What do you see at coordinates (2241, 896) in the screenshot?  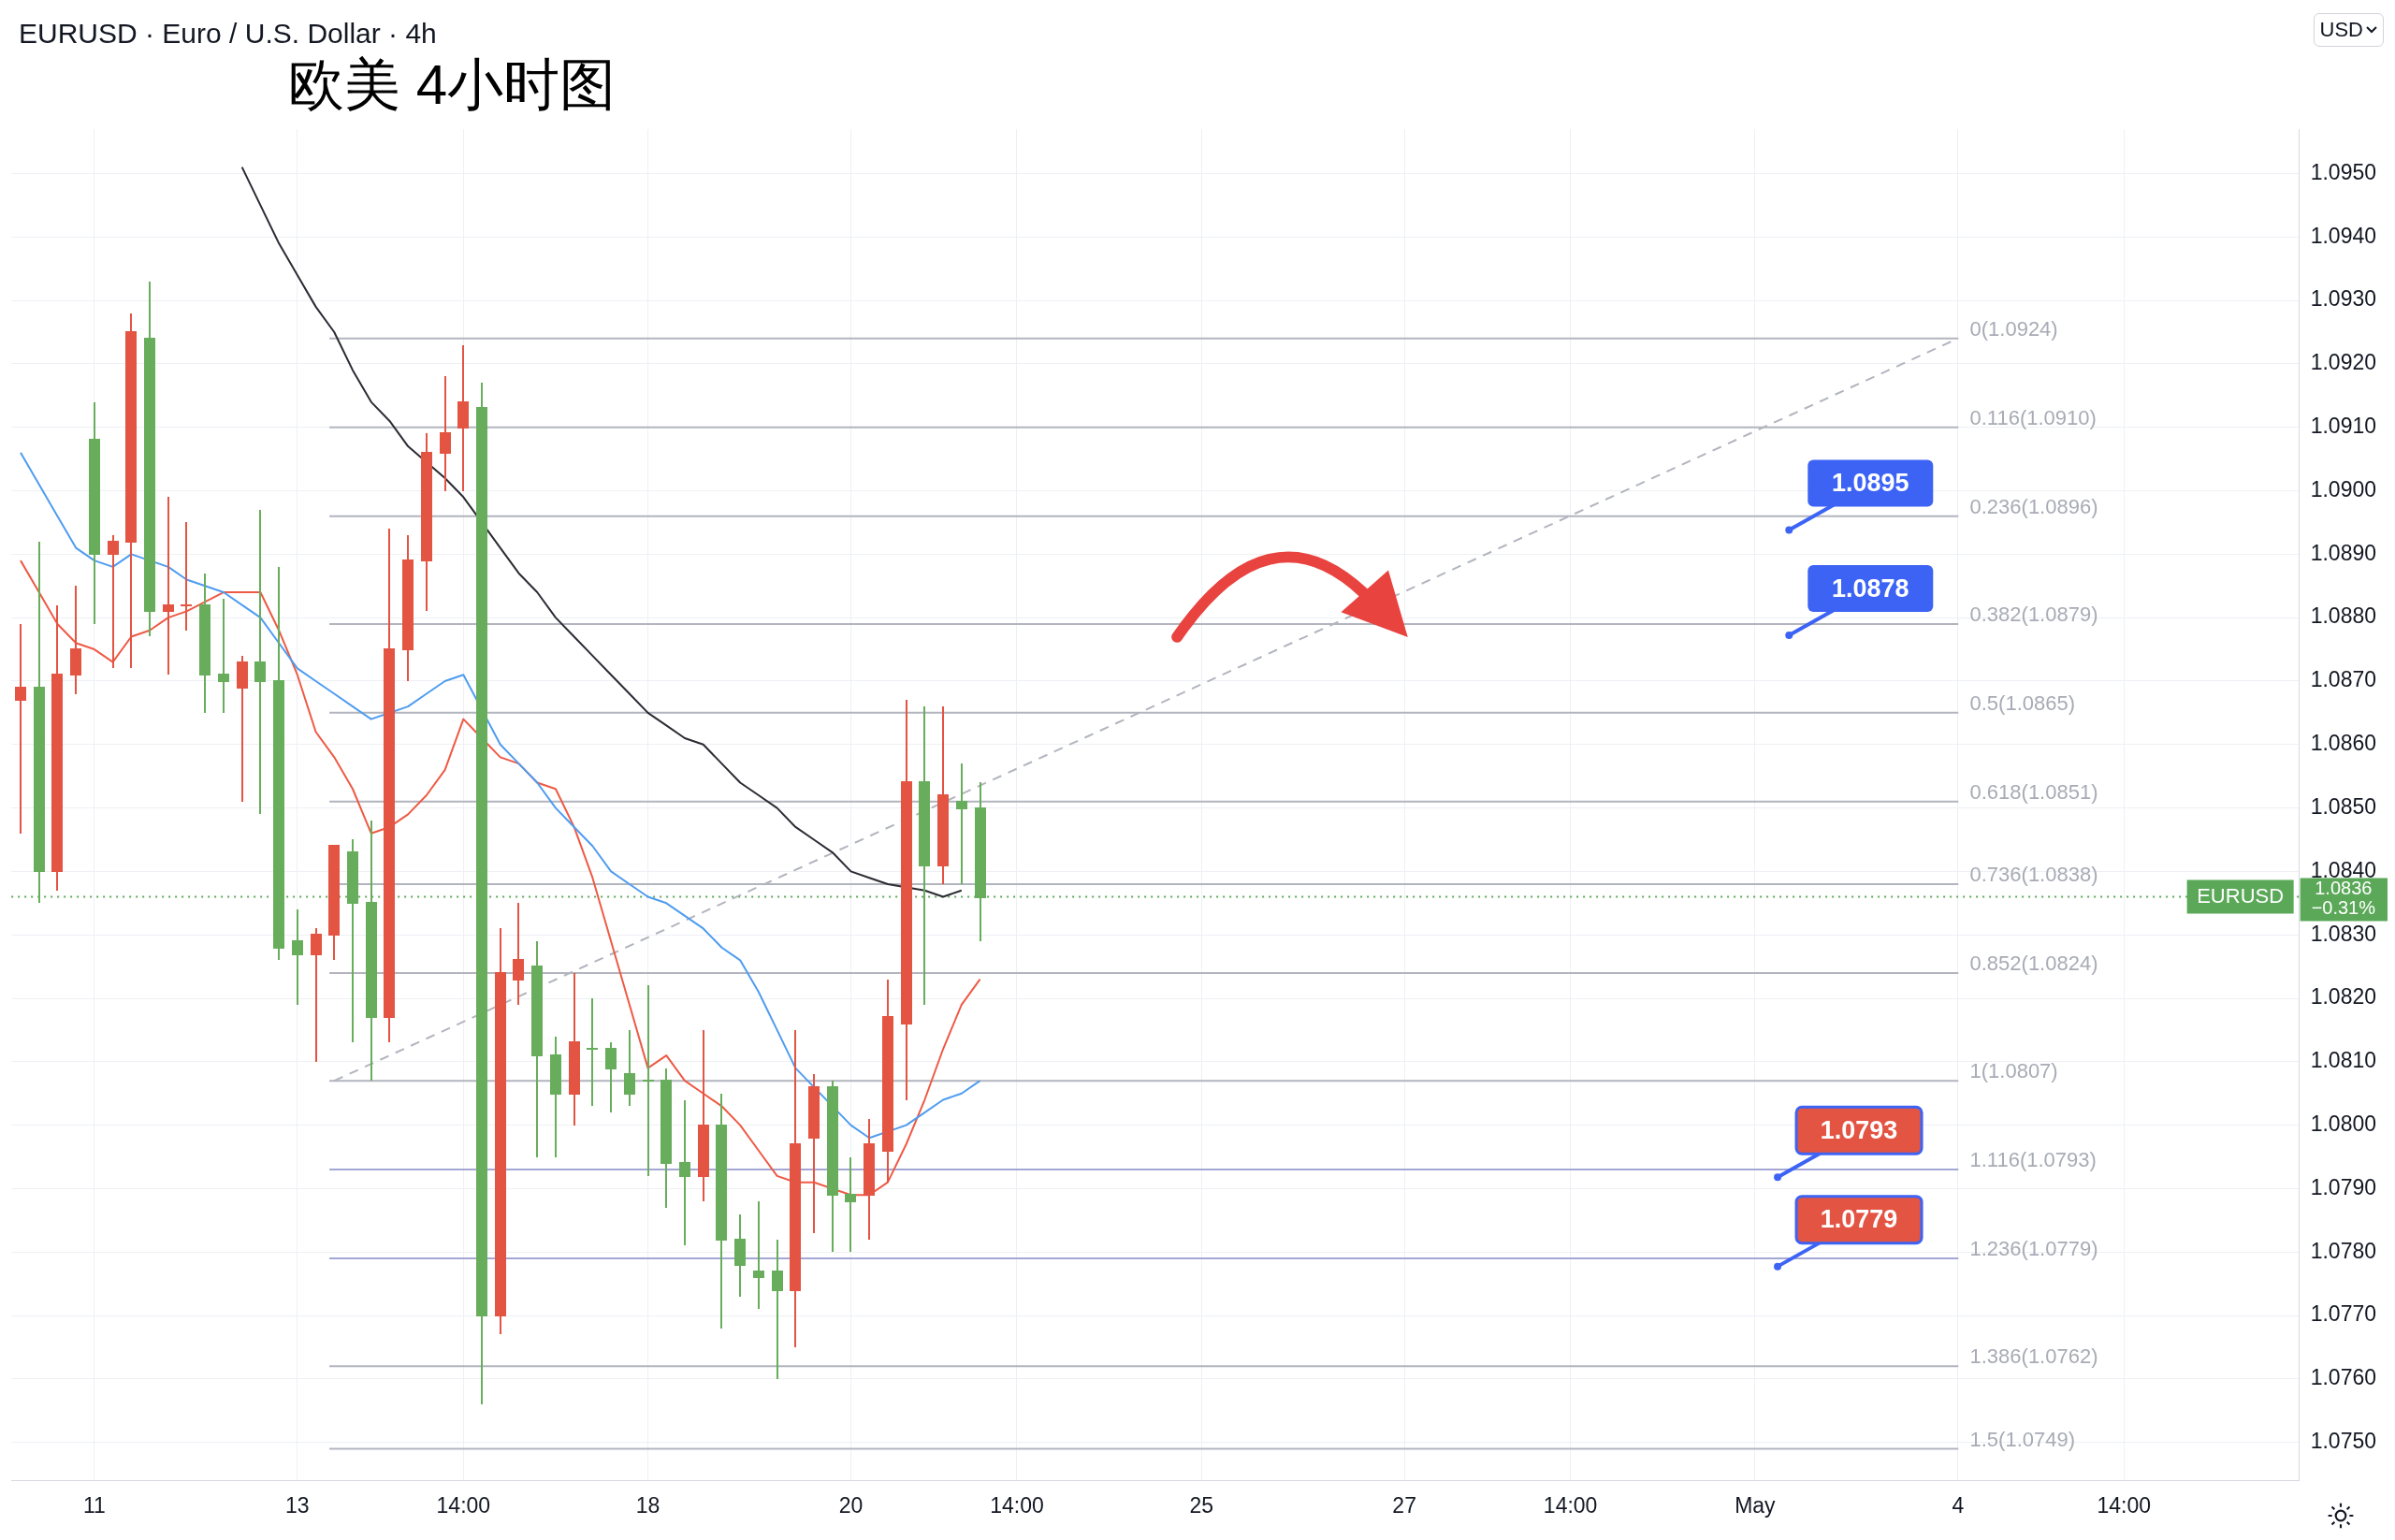 I see `ref-line-label: EURUSD` at bounding box center [2241, 896].